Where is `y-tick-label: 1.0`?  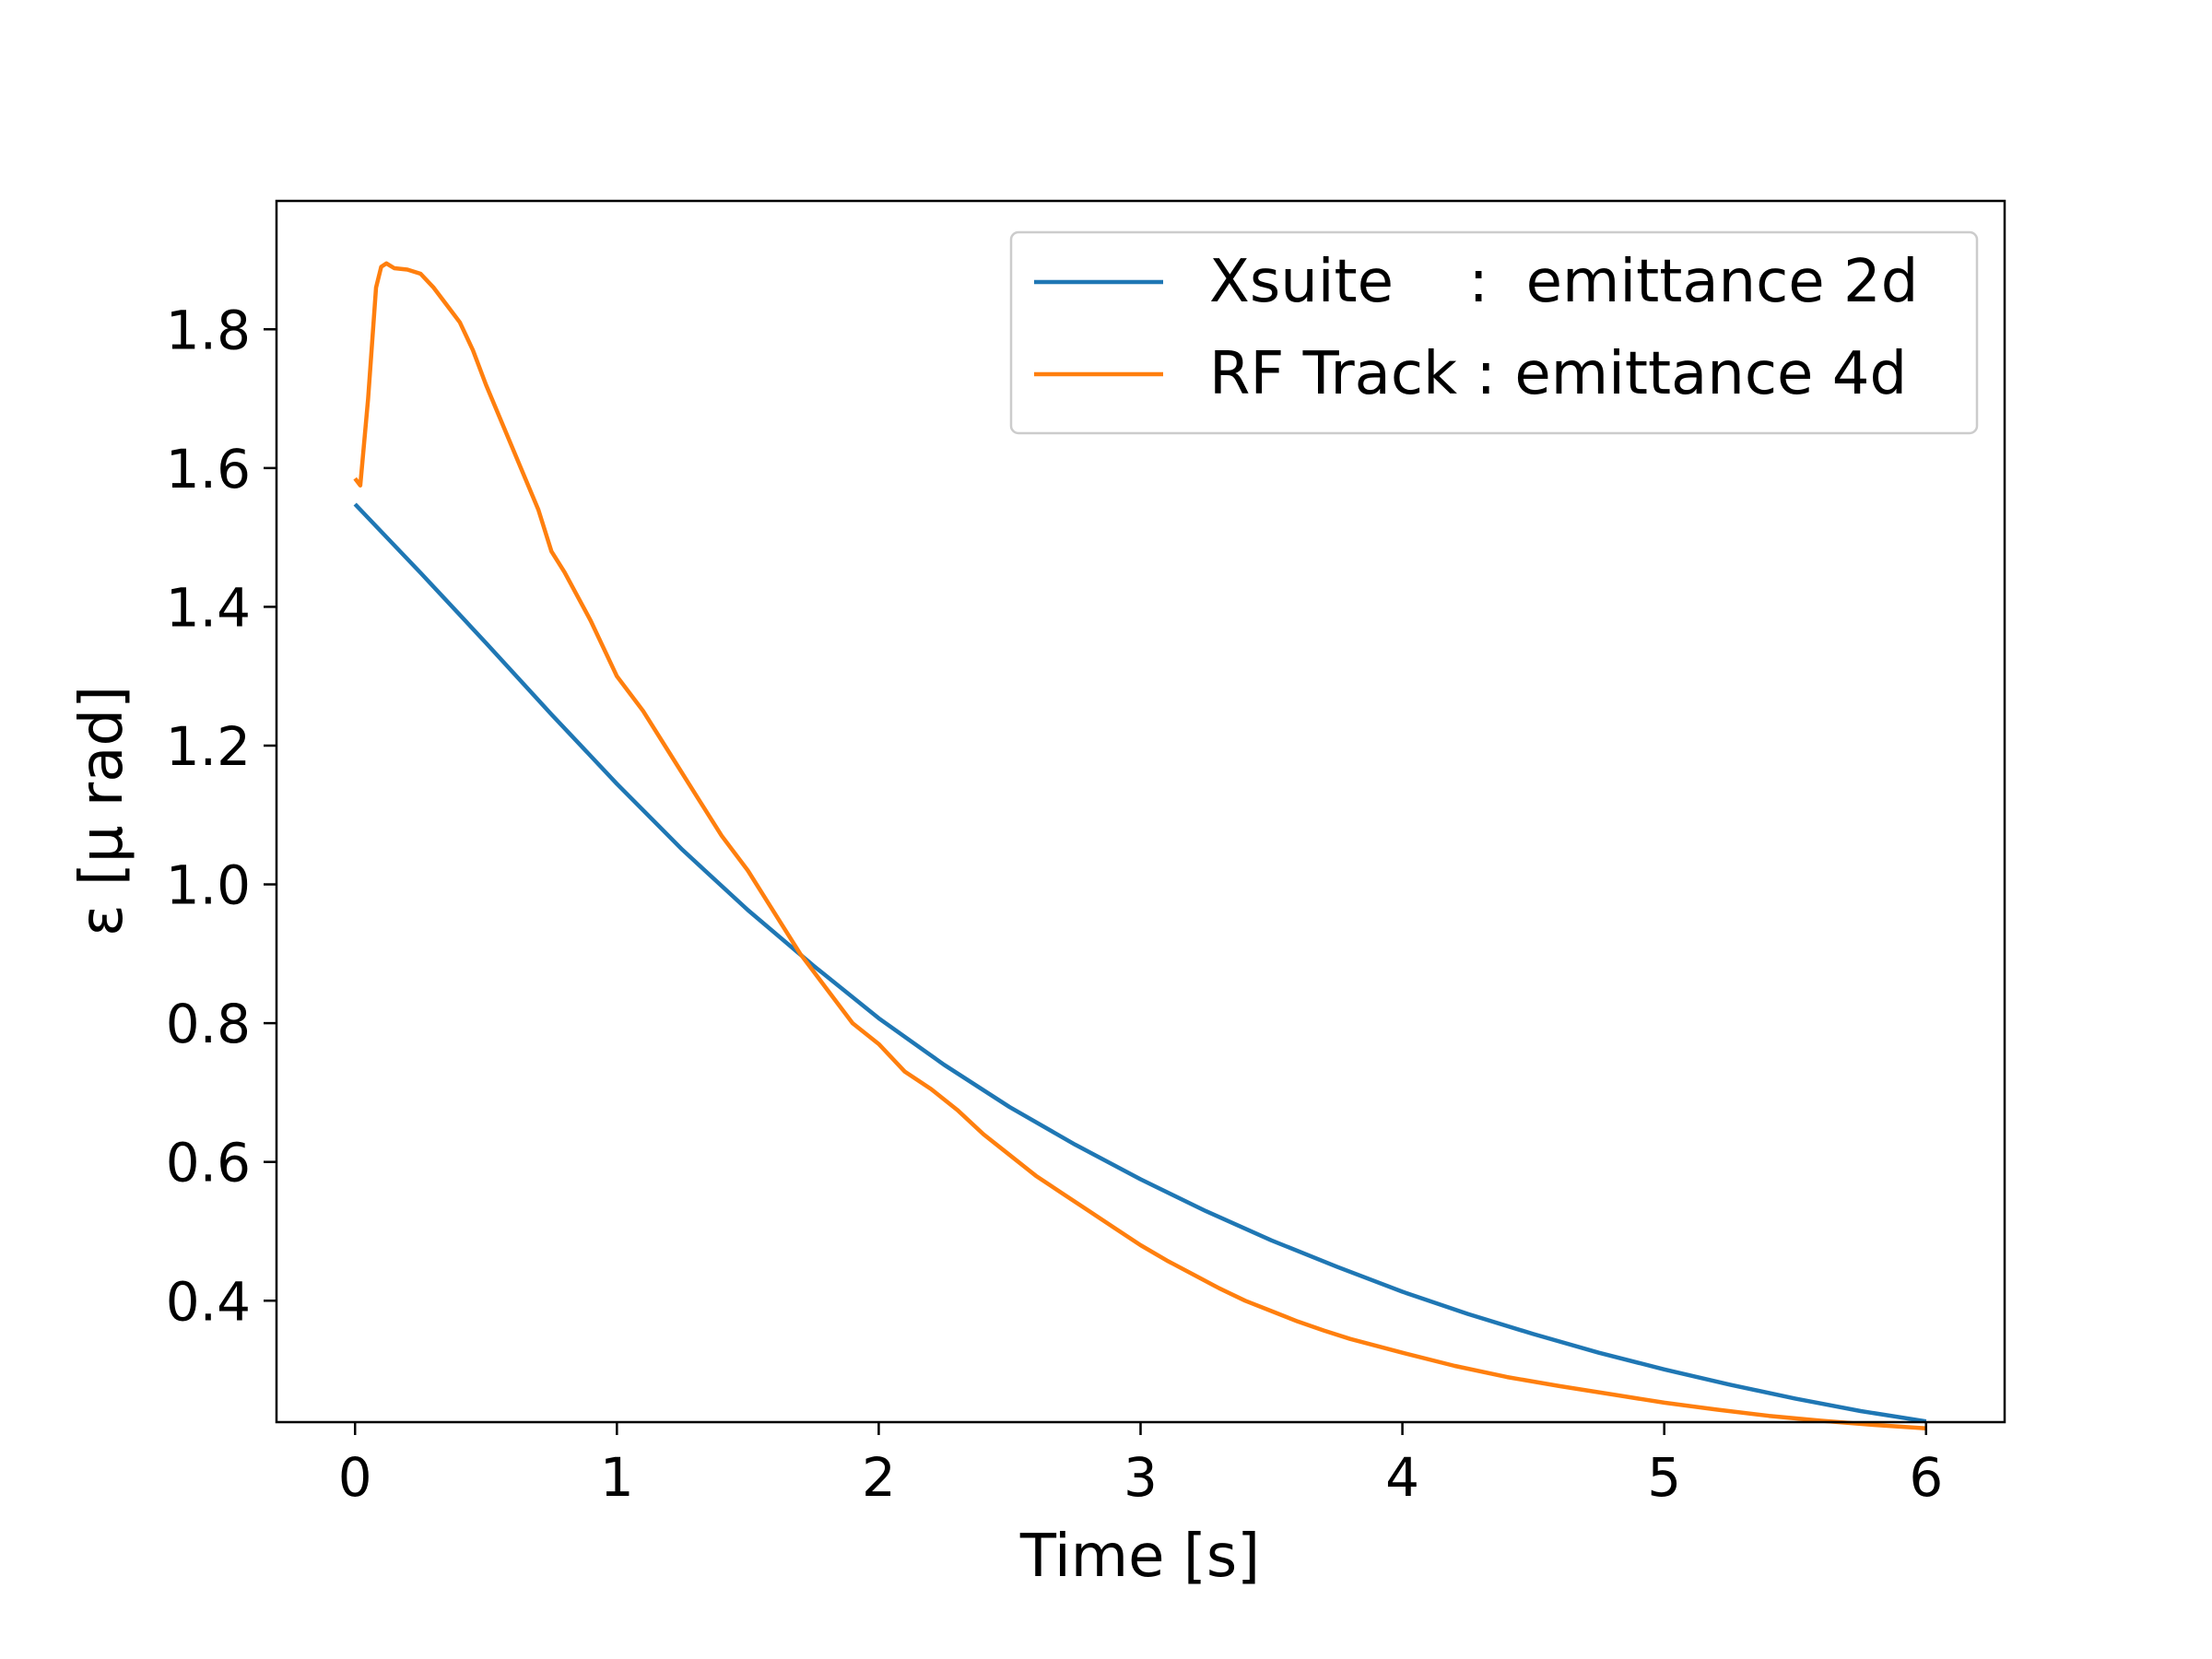
y-tick-label: 1.0 is located at coordinates (208, 885).